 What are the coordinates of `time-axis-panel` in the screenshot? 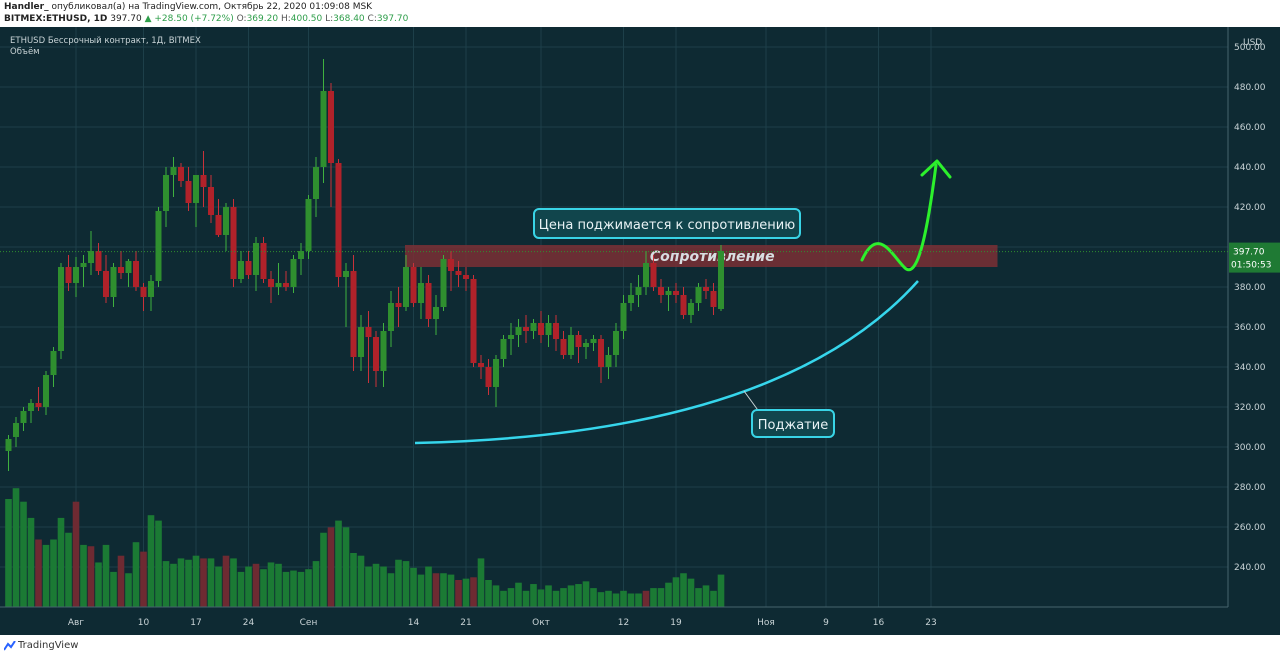 It's located at (614, 621).